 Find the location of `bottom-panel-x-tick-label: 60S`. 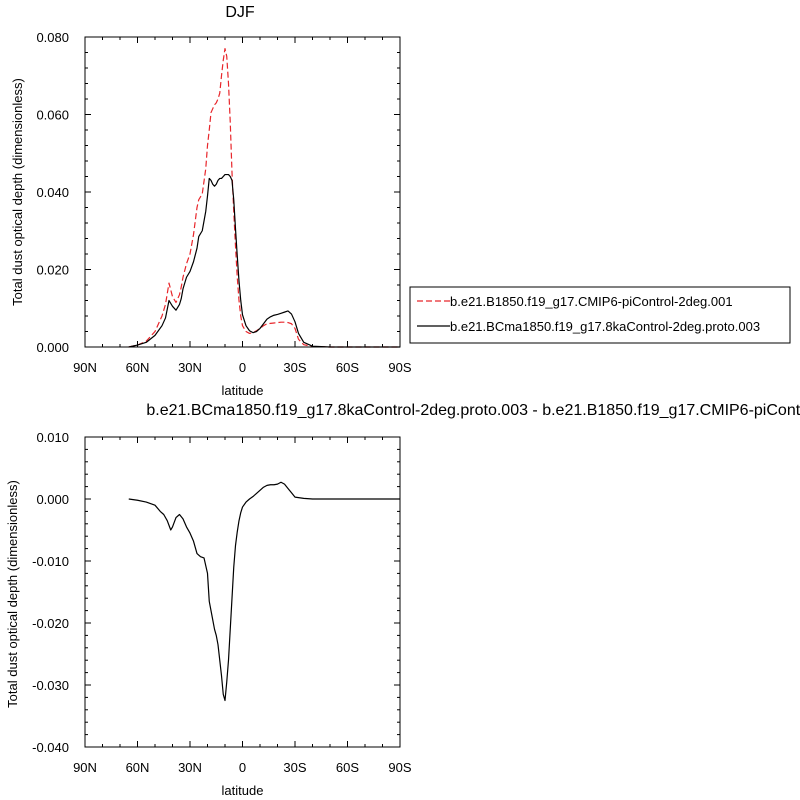

bottom-panel-x-tick-label: 60S is located at coordinates (347, 767).